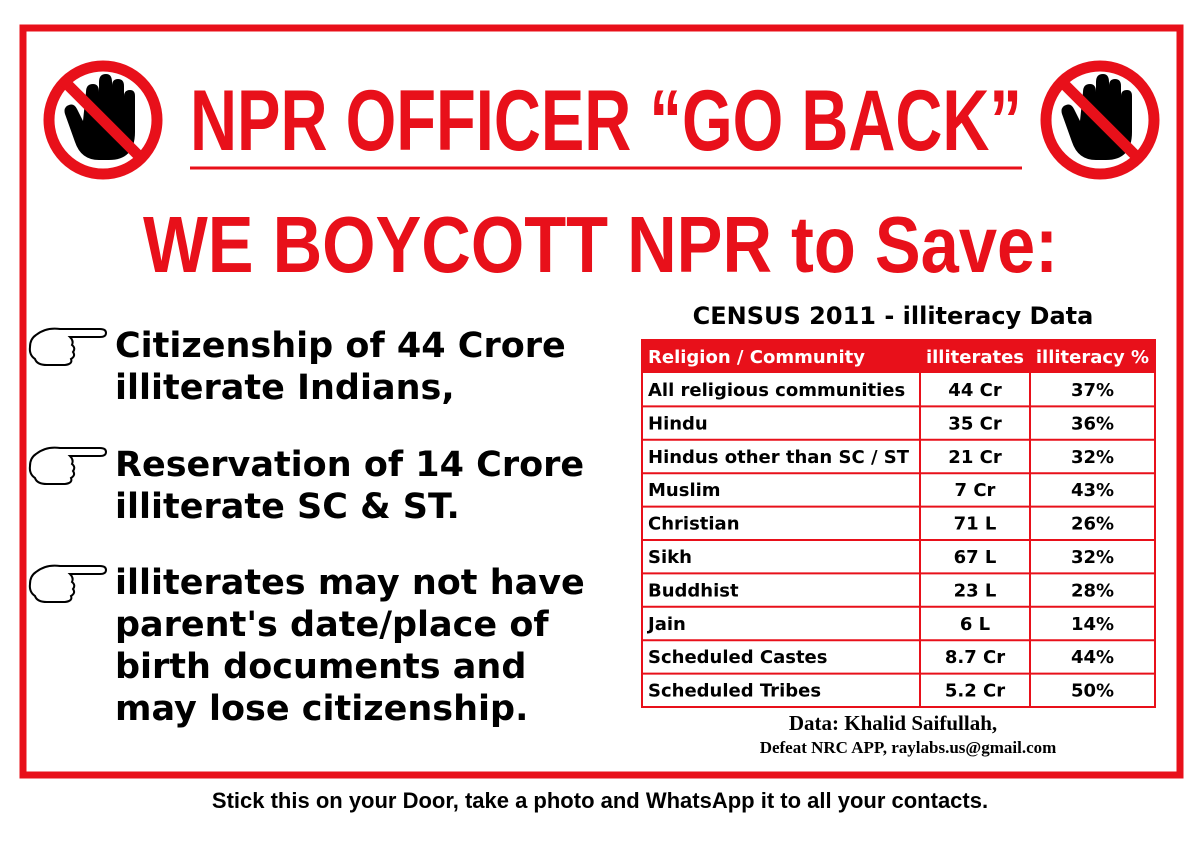 The image size is (1200, 848). Describe the element at coordinates (1092, 490) in the screenshot. I see `table-cell: 43%` at that location.